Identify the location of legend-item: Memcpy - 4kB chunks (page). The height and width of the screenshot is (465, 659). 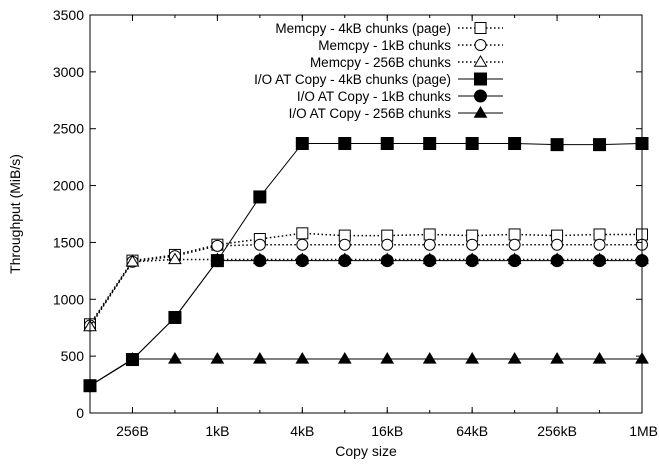
(389, 28).